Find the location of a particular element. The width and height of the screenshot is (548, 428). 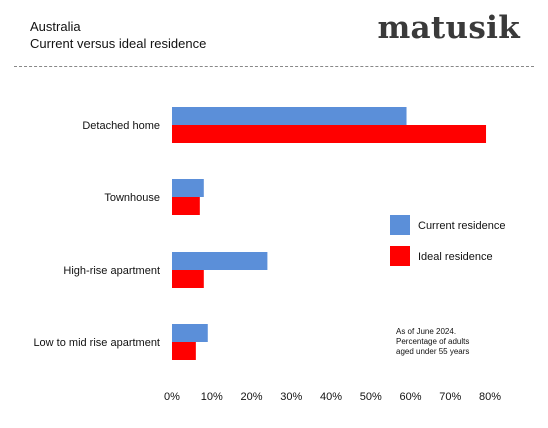

chart-subtitle: Current versus ideal residence is located at coordinates (118, 43).